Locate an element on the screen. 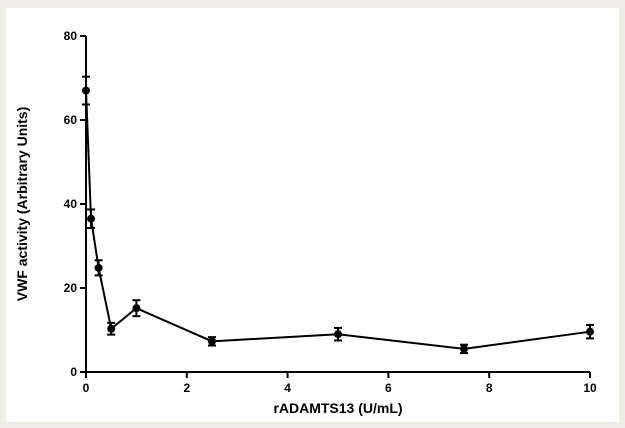 This screenshot has width=625, height=428. x-tick-label: 10 is located at coordinates (590, 388).